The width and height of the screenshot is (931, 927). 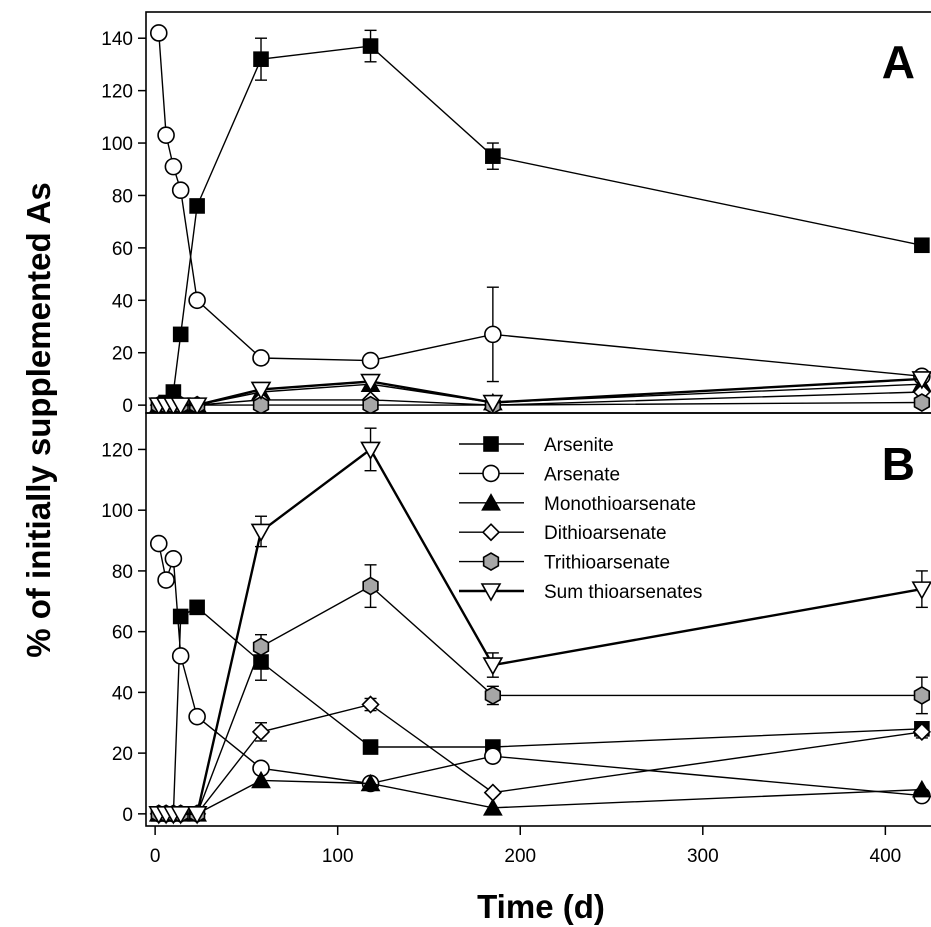 What do you see at coordinates (898, 62) in the screenshot?
I see `panel-label: A` at bounding box center [898, 62].